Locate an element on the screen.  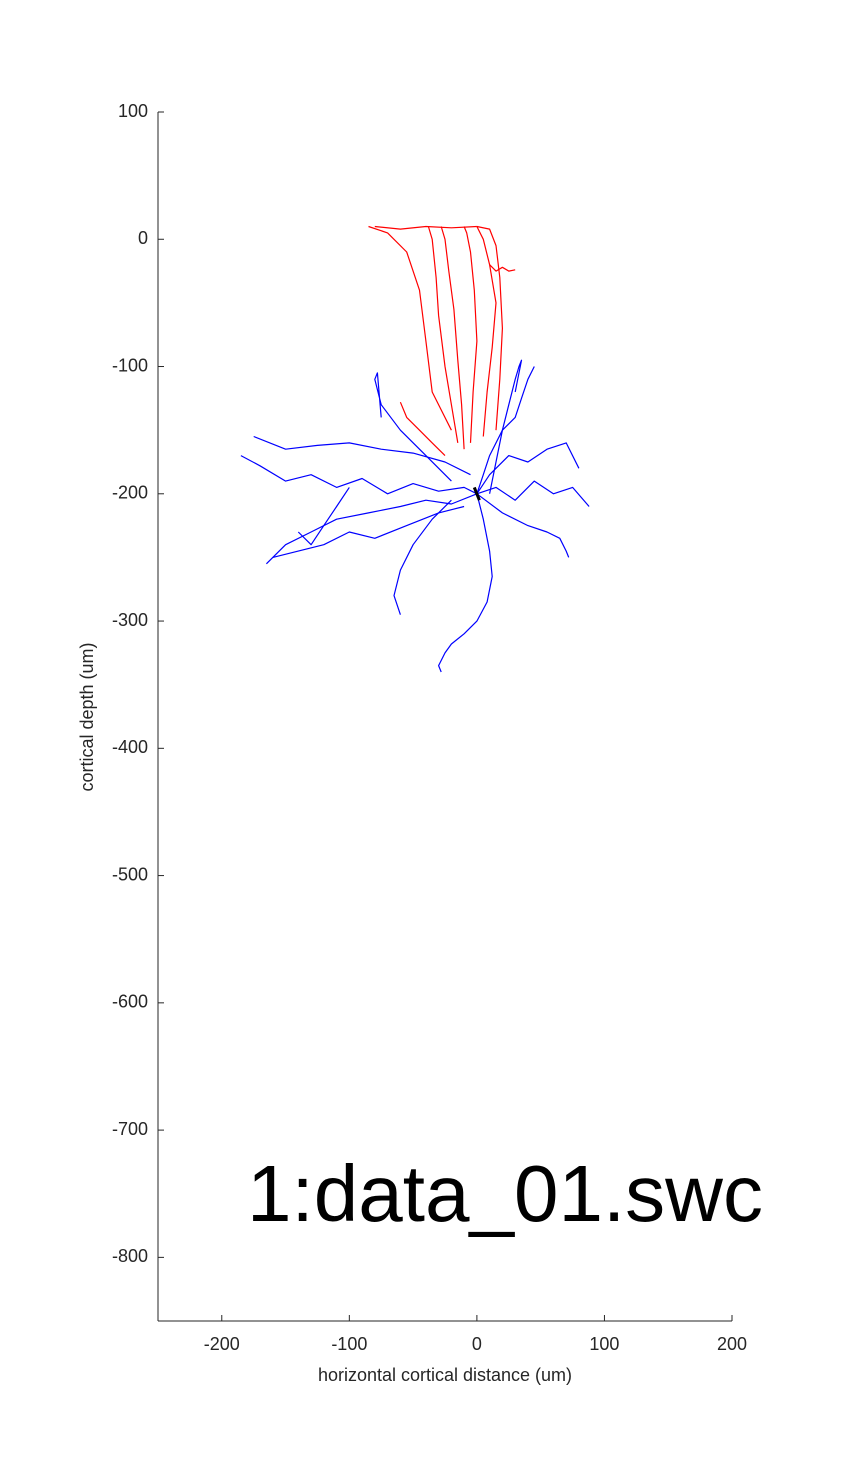
y-tick-label: -400 is located at coordinates (130, 747).